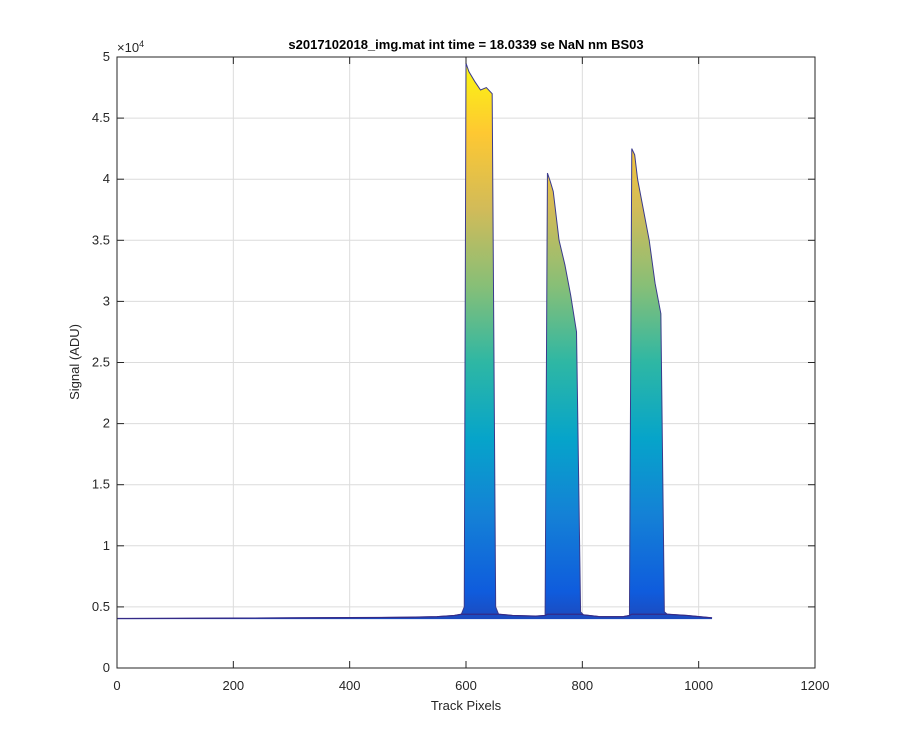  I want to click on x-tick-label: 800, so click(582, 685).